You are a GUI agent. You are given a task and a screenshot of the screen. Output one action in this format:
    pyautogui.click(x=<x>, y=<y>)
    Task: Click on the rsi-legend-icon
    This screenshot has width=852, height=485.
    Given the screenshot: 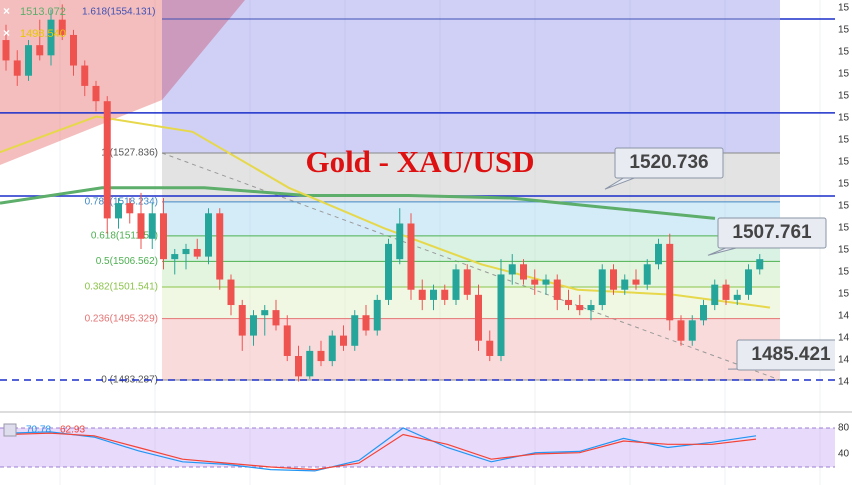 What is the action you would take?
    pyautogui.click(x=10, y=430)
    